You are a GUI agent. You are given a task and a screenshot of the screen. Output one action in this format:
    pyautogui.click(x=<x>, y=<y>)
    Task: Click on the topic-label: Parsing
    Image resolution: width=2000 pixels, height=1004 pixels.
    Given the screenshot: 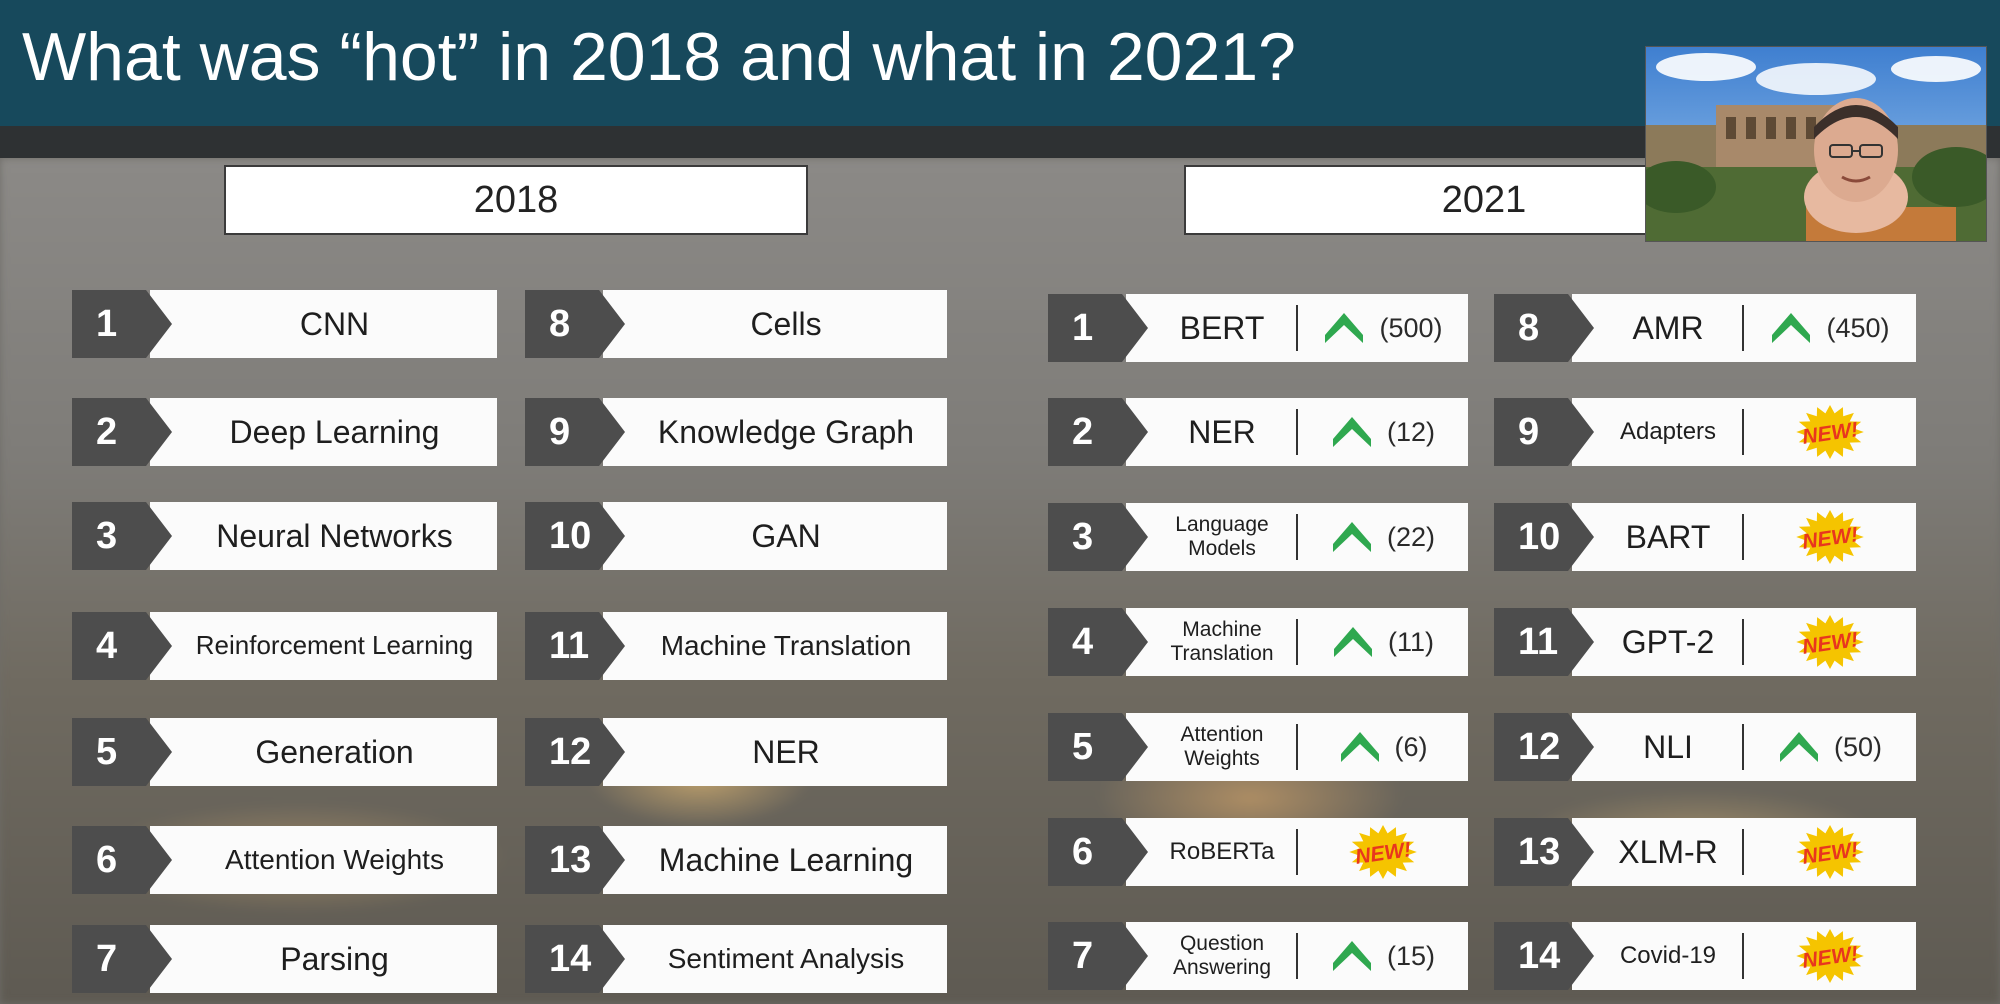 What is the action you would take?
    pyautogui.click(x=323, y=959)
    